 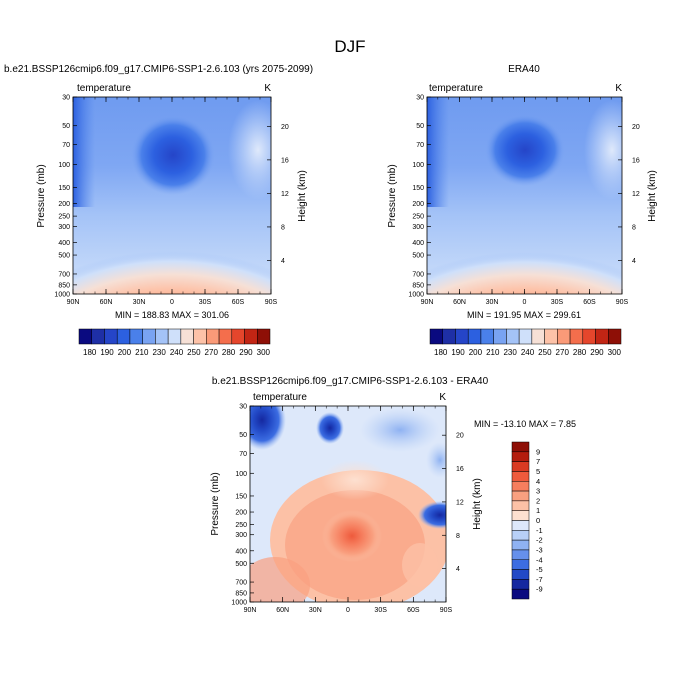 What do you see at coordinates (205, 302) in the screenshot?
I see `x-tick-label: 30S` at bounding box center [205, 302].